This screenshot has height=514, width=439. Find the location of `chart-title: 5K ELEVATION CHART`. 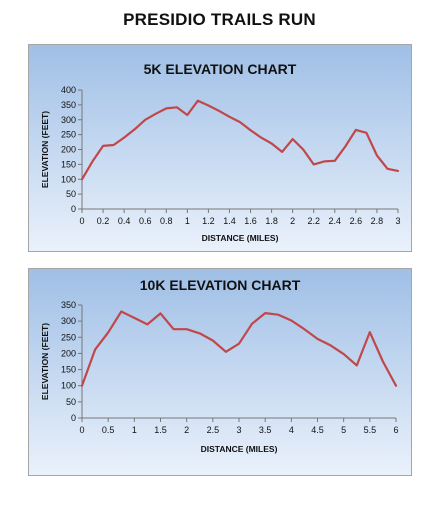

chart-title: 5K ELEVATION CHART is located at coordinates (220, 69).